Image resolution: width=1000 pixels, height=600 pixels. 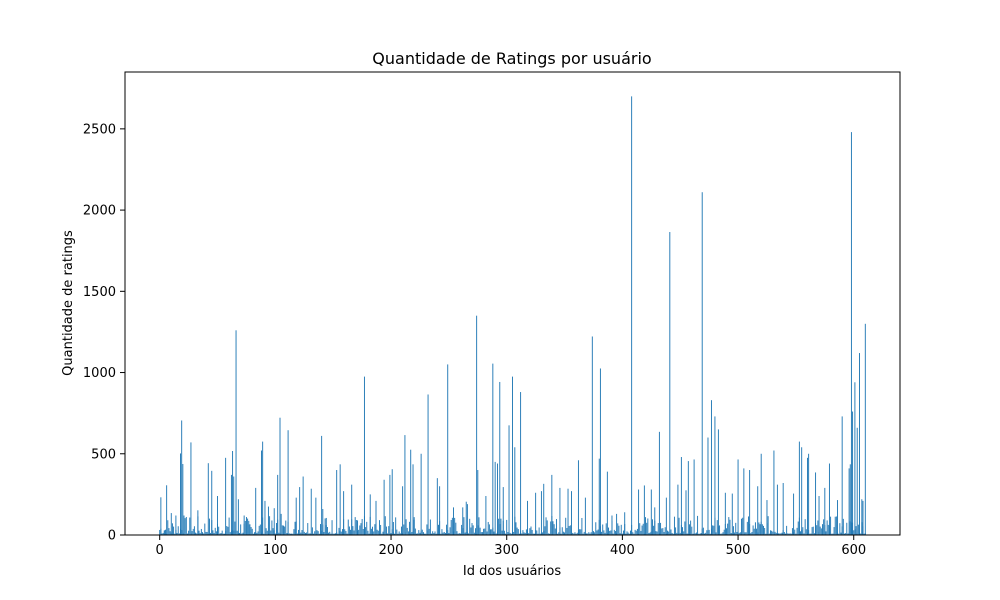 I want to click on y-tick-label: 500, so click(x=103, y=454).